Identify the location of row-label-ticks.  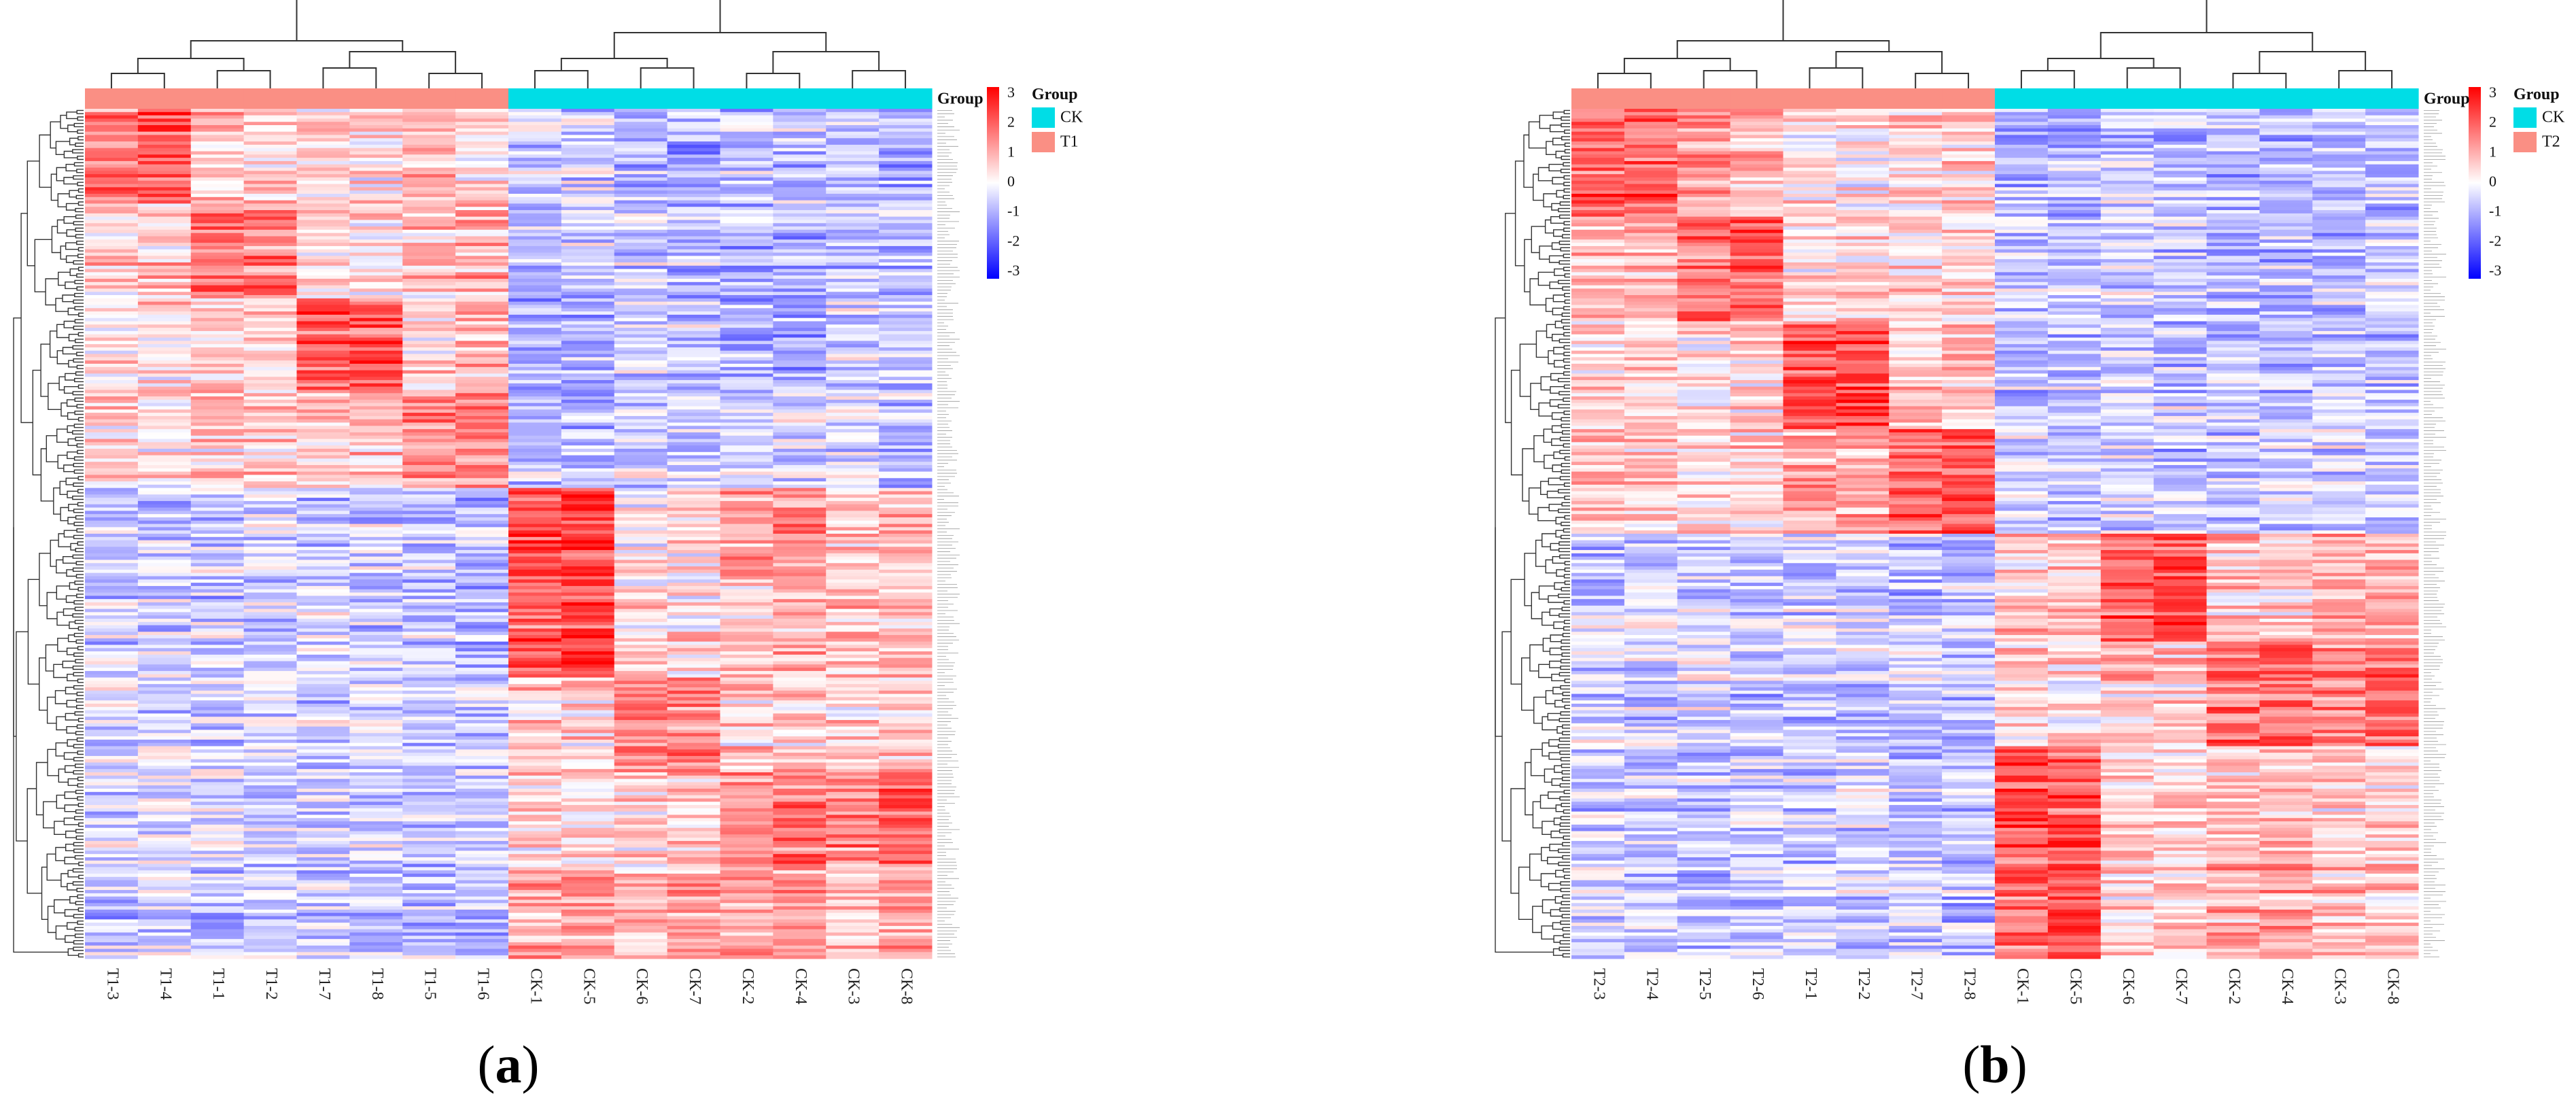
(948, 533).